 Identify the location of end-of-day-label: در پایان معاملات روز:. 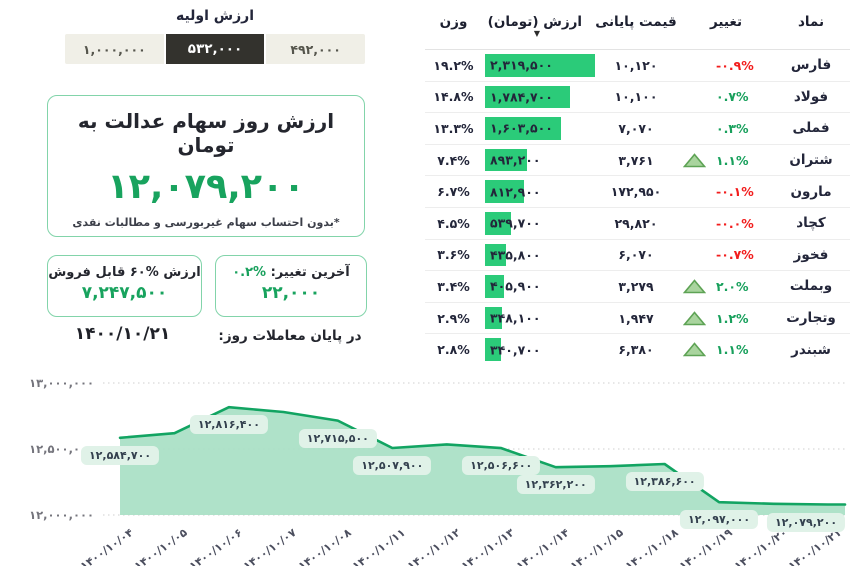
(290, 336).